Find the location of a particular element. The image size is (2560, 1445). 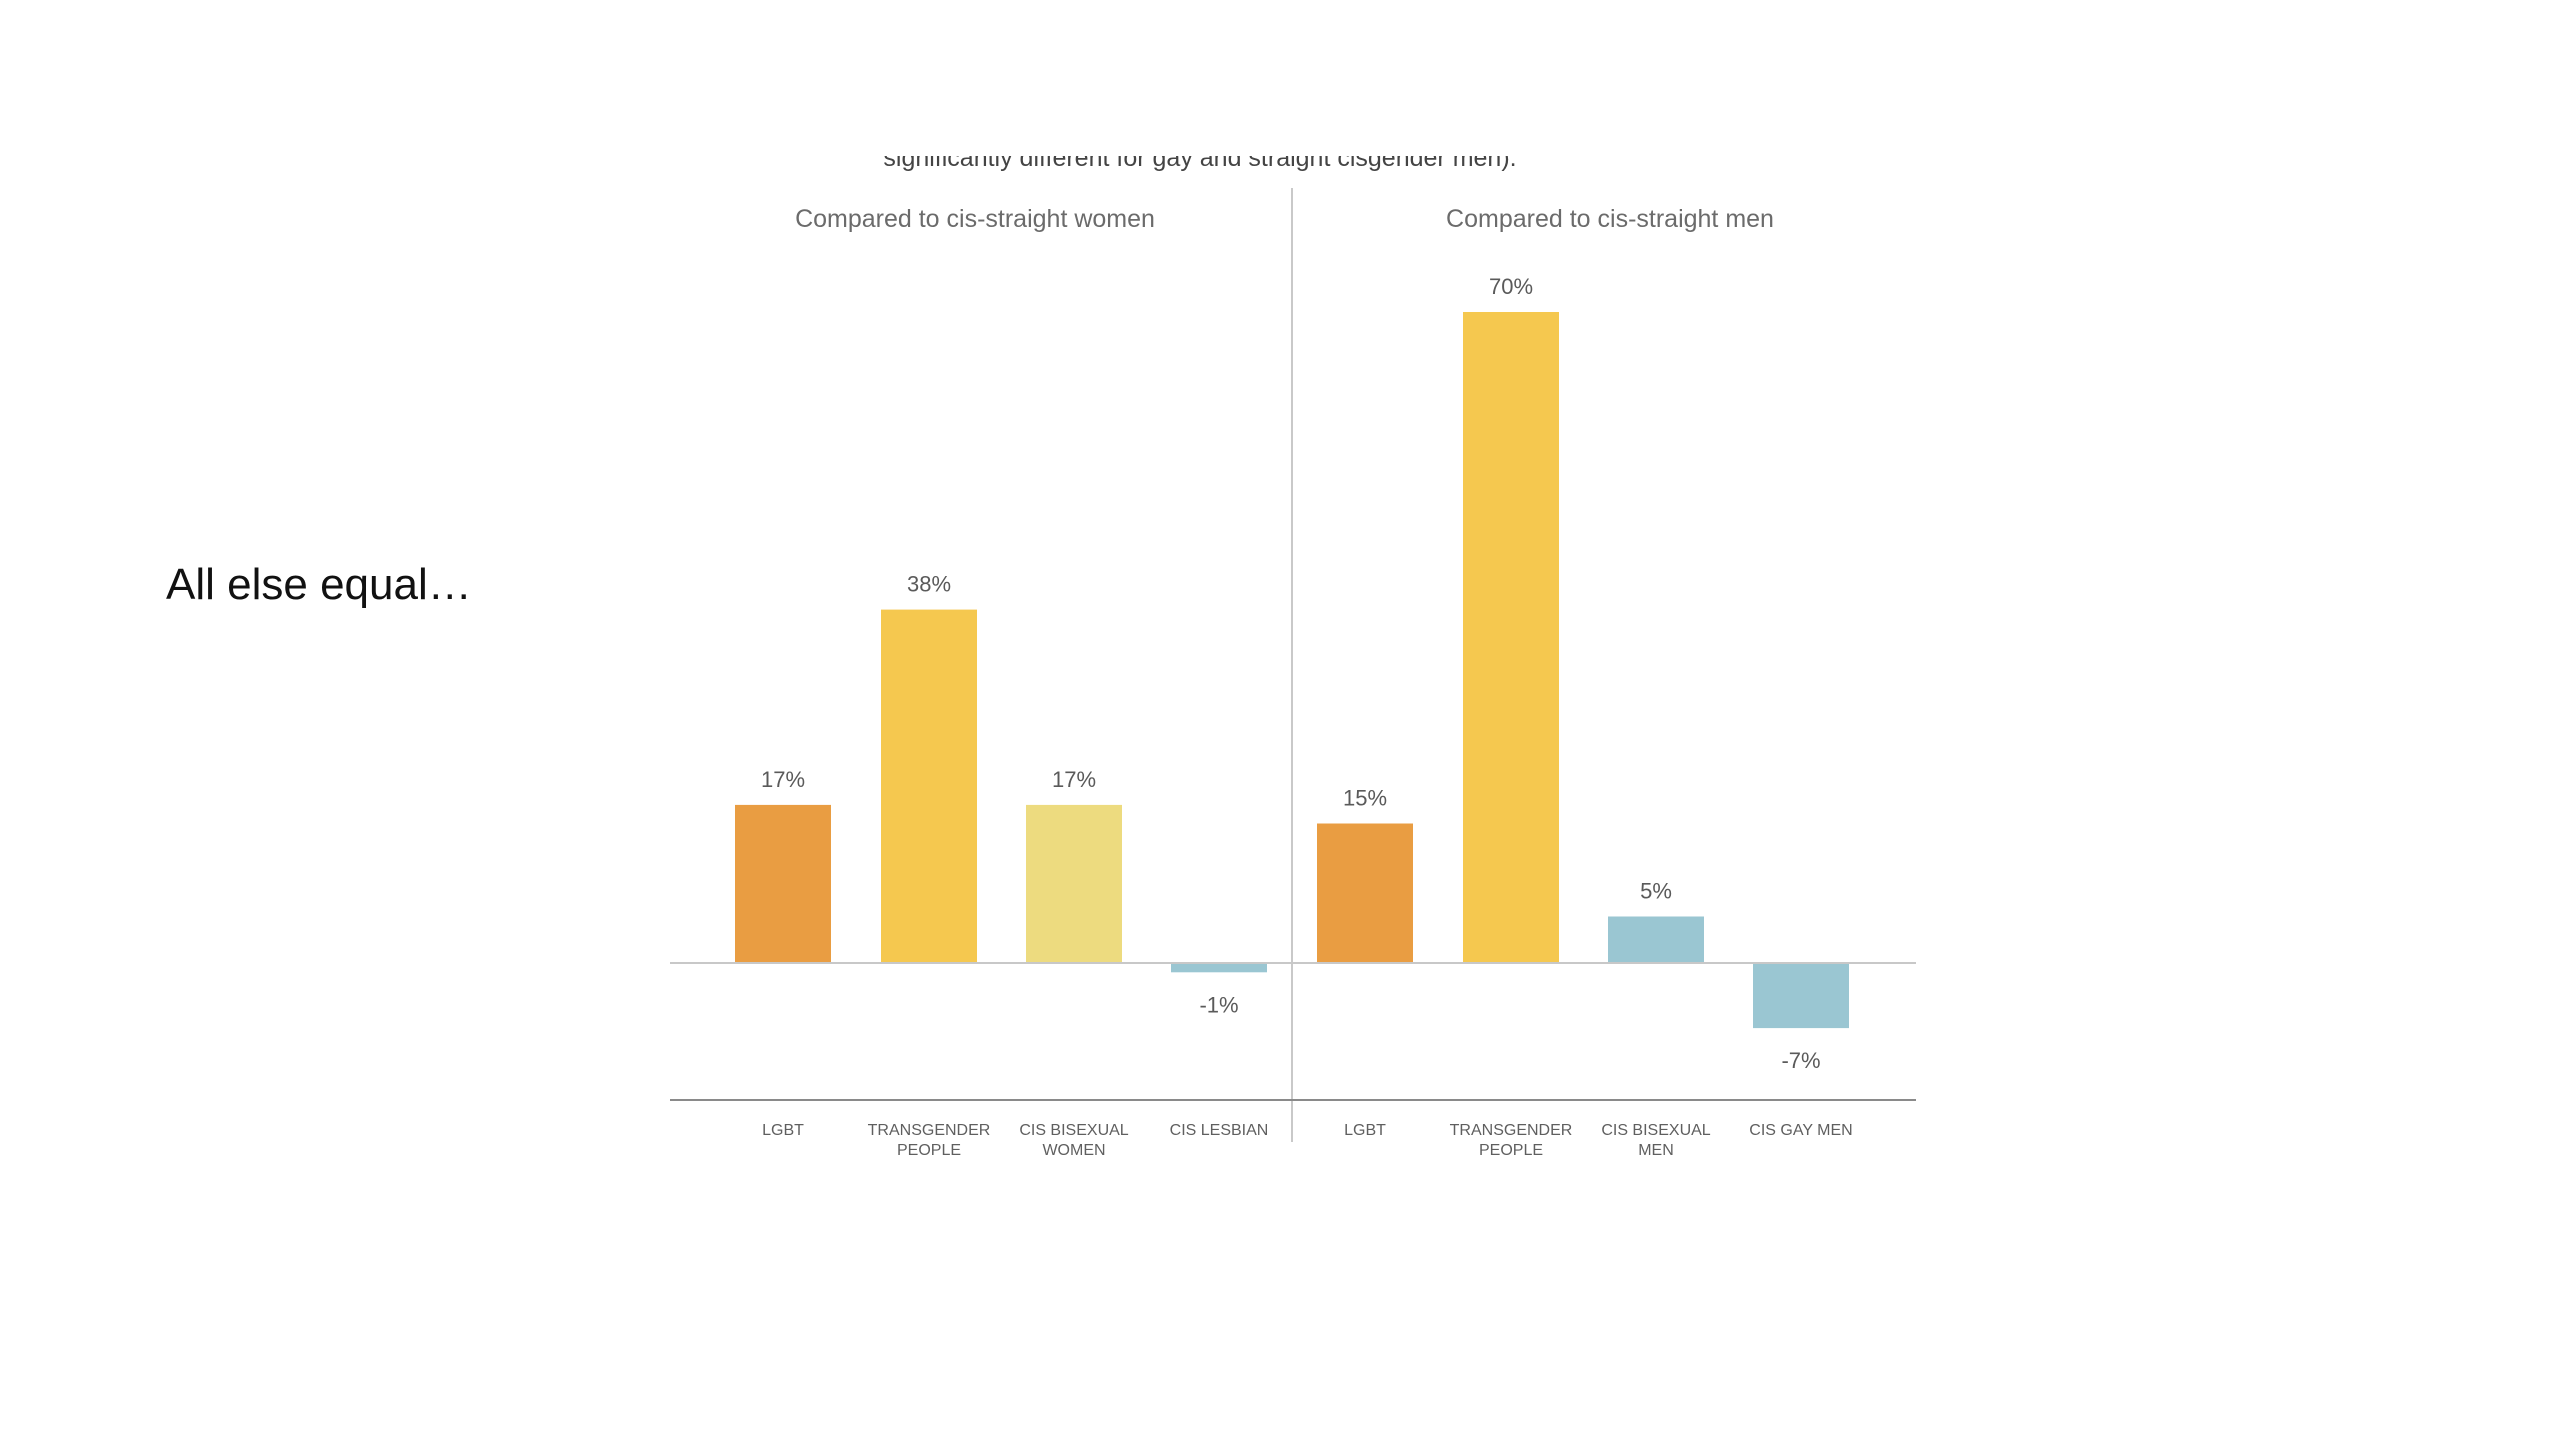

panel-title: Compared to cis-straight women is located at coordinates (975, 219).